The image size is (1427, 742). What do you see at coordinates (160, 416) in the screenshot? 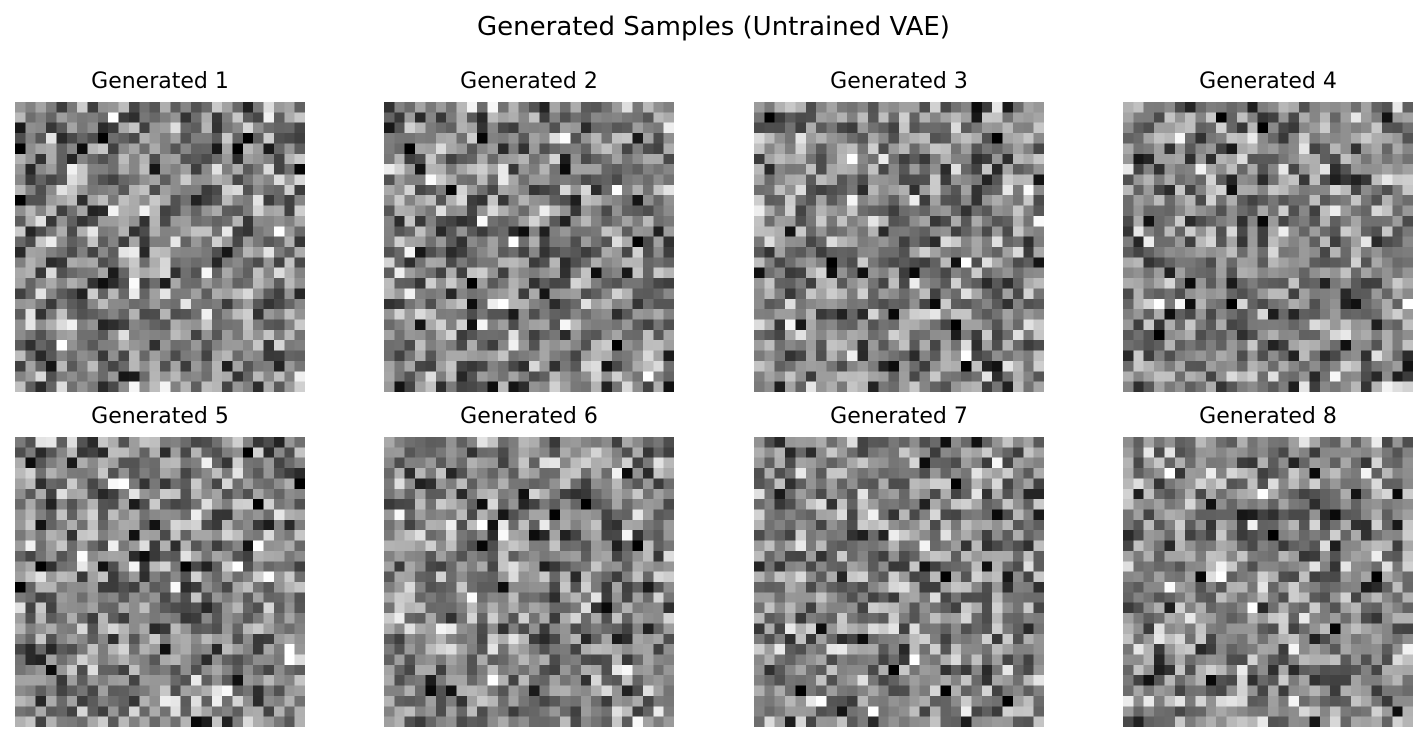
I see `sample-title-5: Generated 5` at bounding box center [160, 416].